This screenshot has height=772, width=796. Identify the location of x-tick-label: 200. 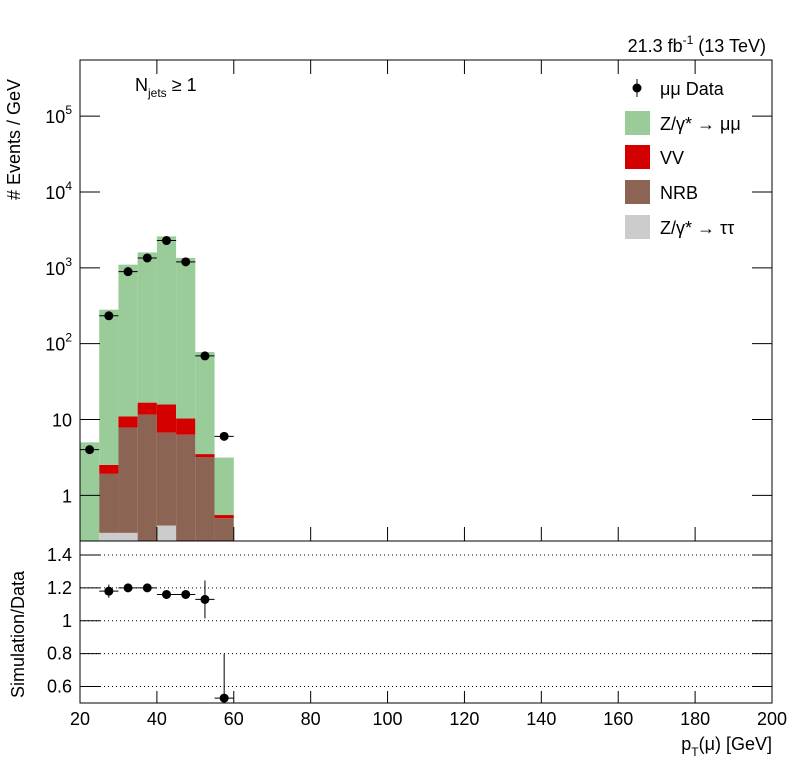
(772, 719).